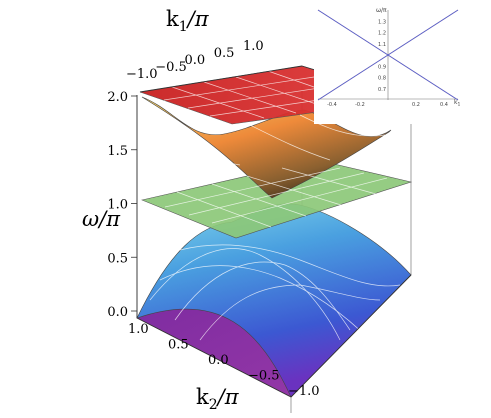  I want to click on inset-plot: -0.4 -0.2 0.2 0.4 0.7 0.8 0.9 1.1 1.2 1.3 ω/π k1, so click(396, 64).